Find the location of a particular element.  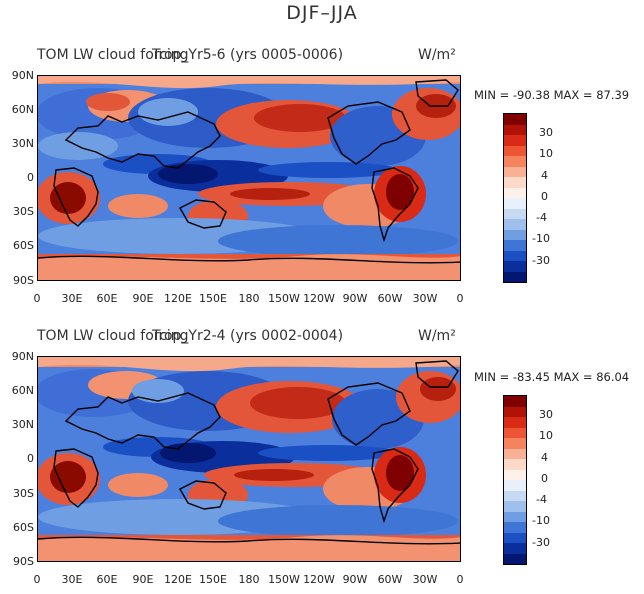

min-max-label: MIN = -90.38 MAX = 87.39 is located at coordinates (552, 95).